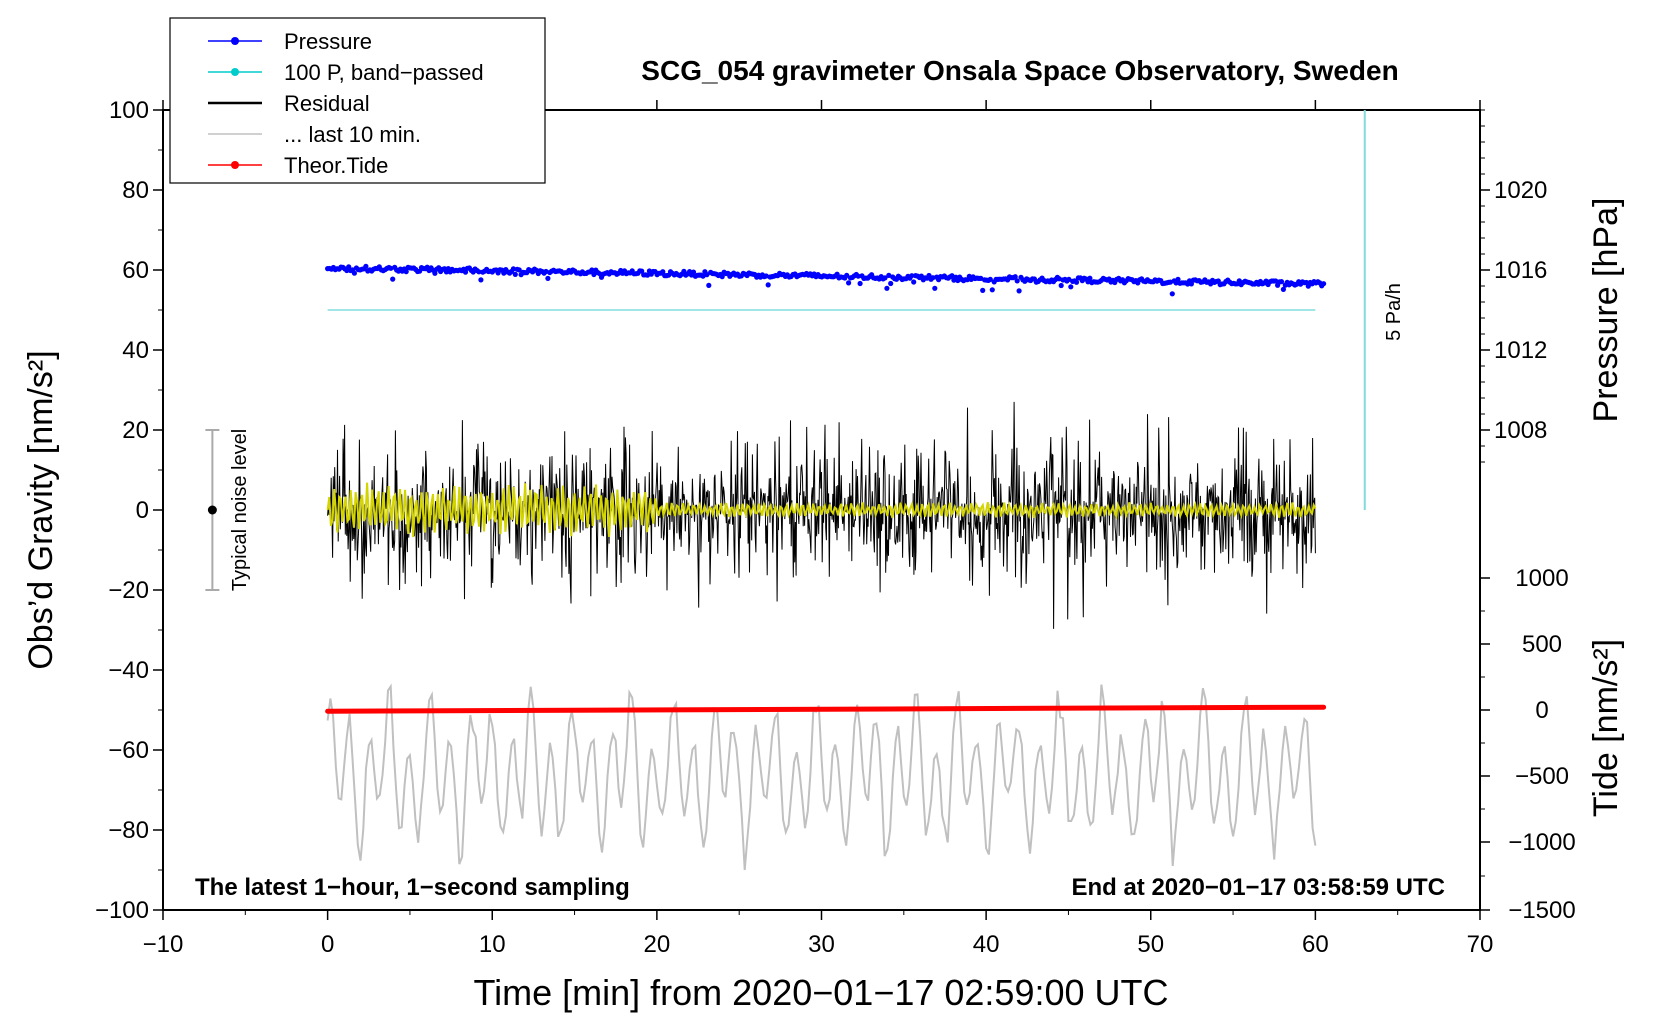 The width and height of the screenshot is (1660, 1020). What do you see at coordinates (128, 590) in the screenshot?
I see `y-tick-label: −20` at bounding box center [128, 590].